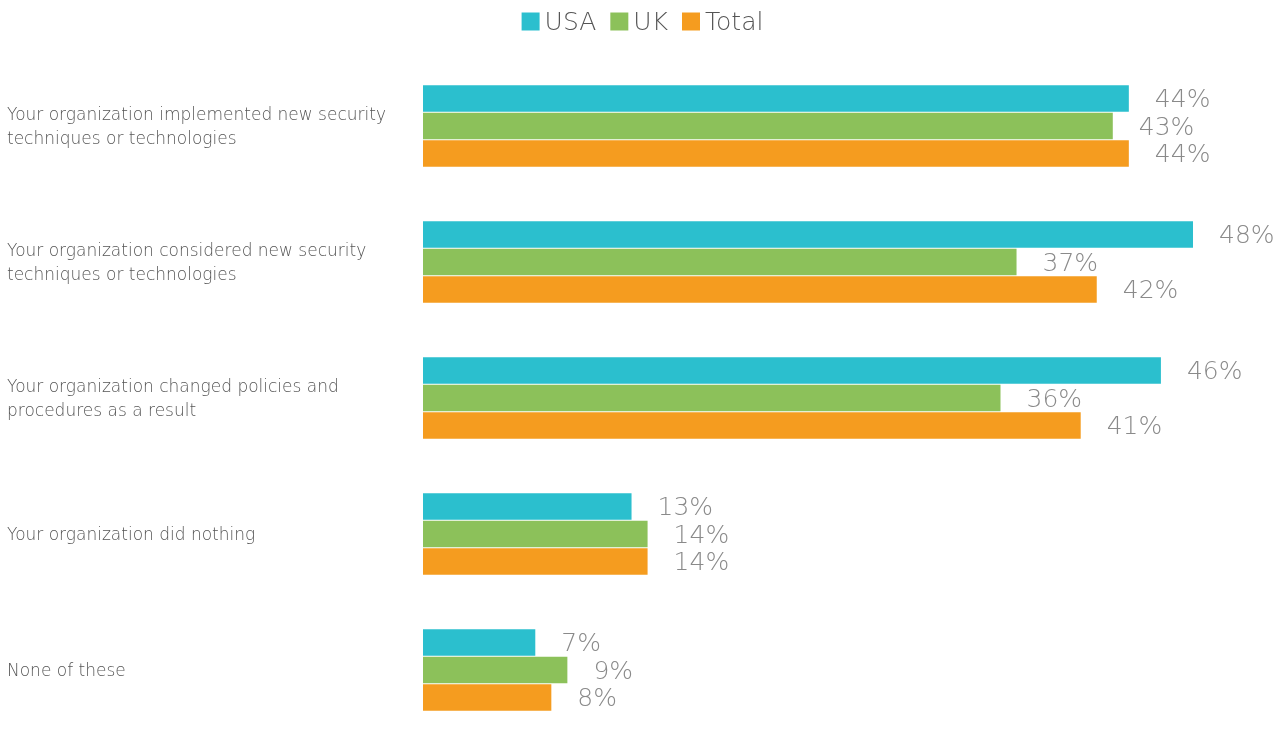 Image resolution: width=1285 pixels, height=740 pixels. What do you see at coordinates (1070, 262) in the screenshot?
I see `data-label: 37%` at bounding box center [1070, 262].